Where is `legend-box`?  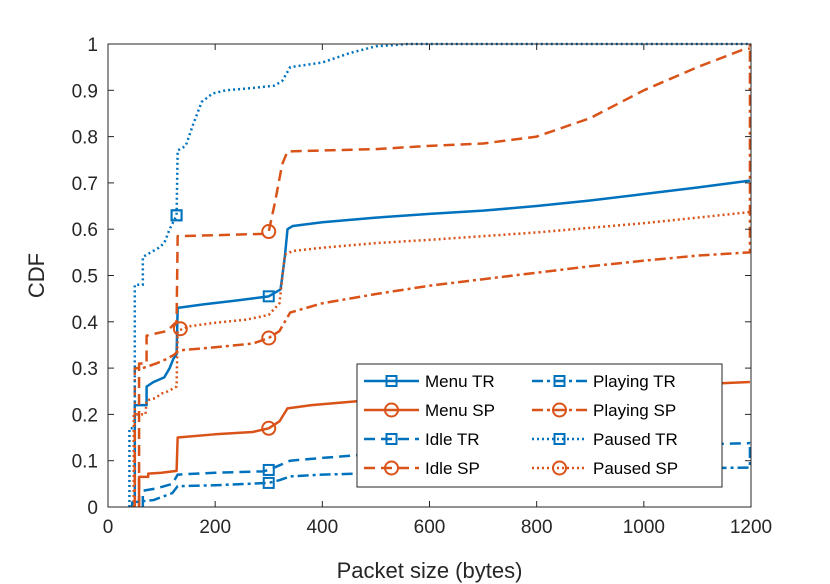 legend-box is located at coordinates (539, 425).